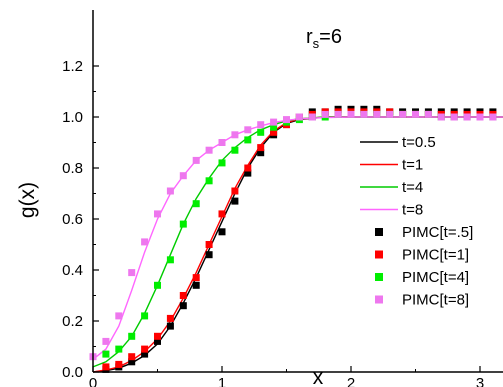 The image size is (503, 387). Describe the element at coordinates (437, 232) in the screenshot. I see `legend-label-4: PIMC[t=.5]` at that location.